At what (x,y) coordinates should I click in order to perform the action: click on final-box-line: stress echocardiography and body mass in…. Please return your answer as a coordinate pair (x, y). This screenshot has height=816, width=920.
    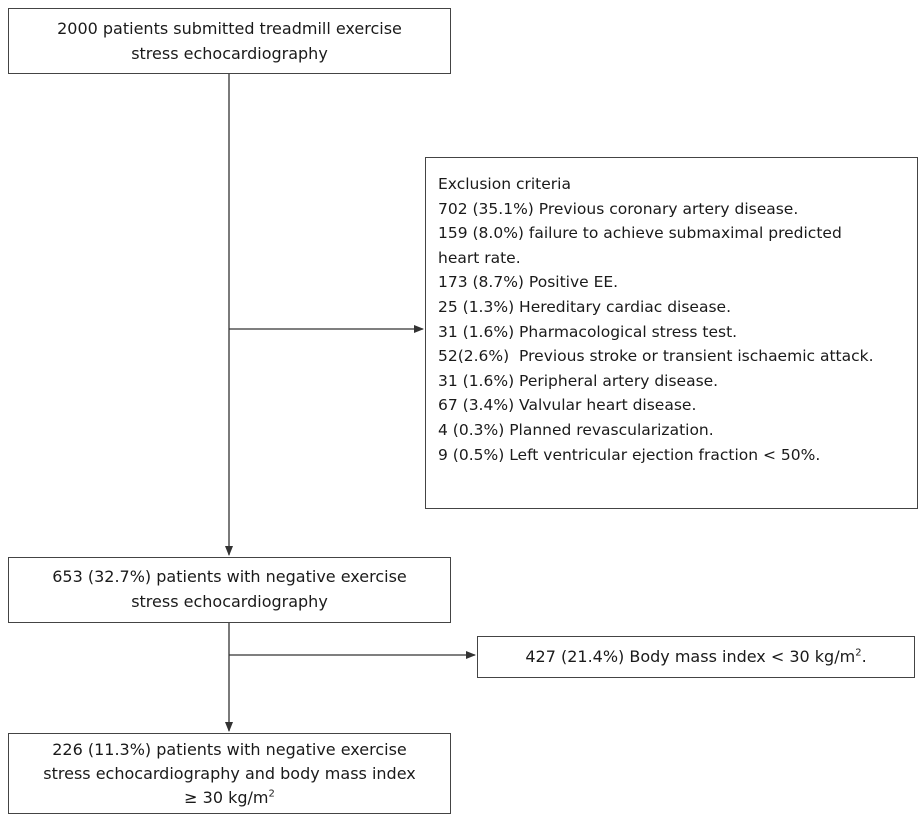
    Looking at the image, I should click on (229, 773).